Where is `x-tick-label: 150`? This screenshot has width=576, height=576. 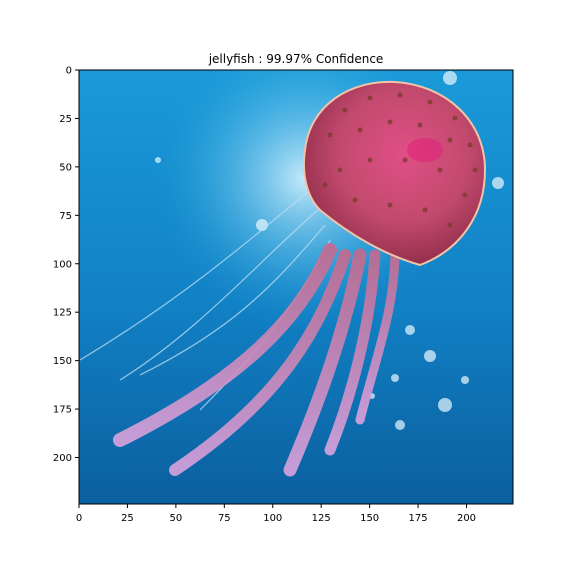 x-tick-label: 150 is located at coordinates (369, 518).